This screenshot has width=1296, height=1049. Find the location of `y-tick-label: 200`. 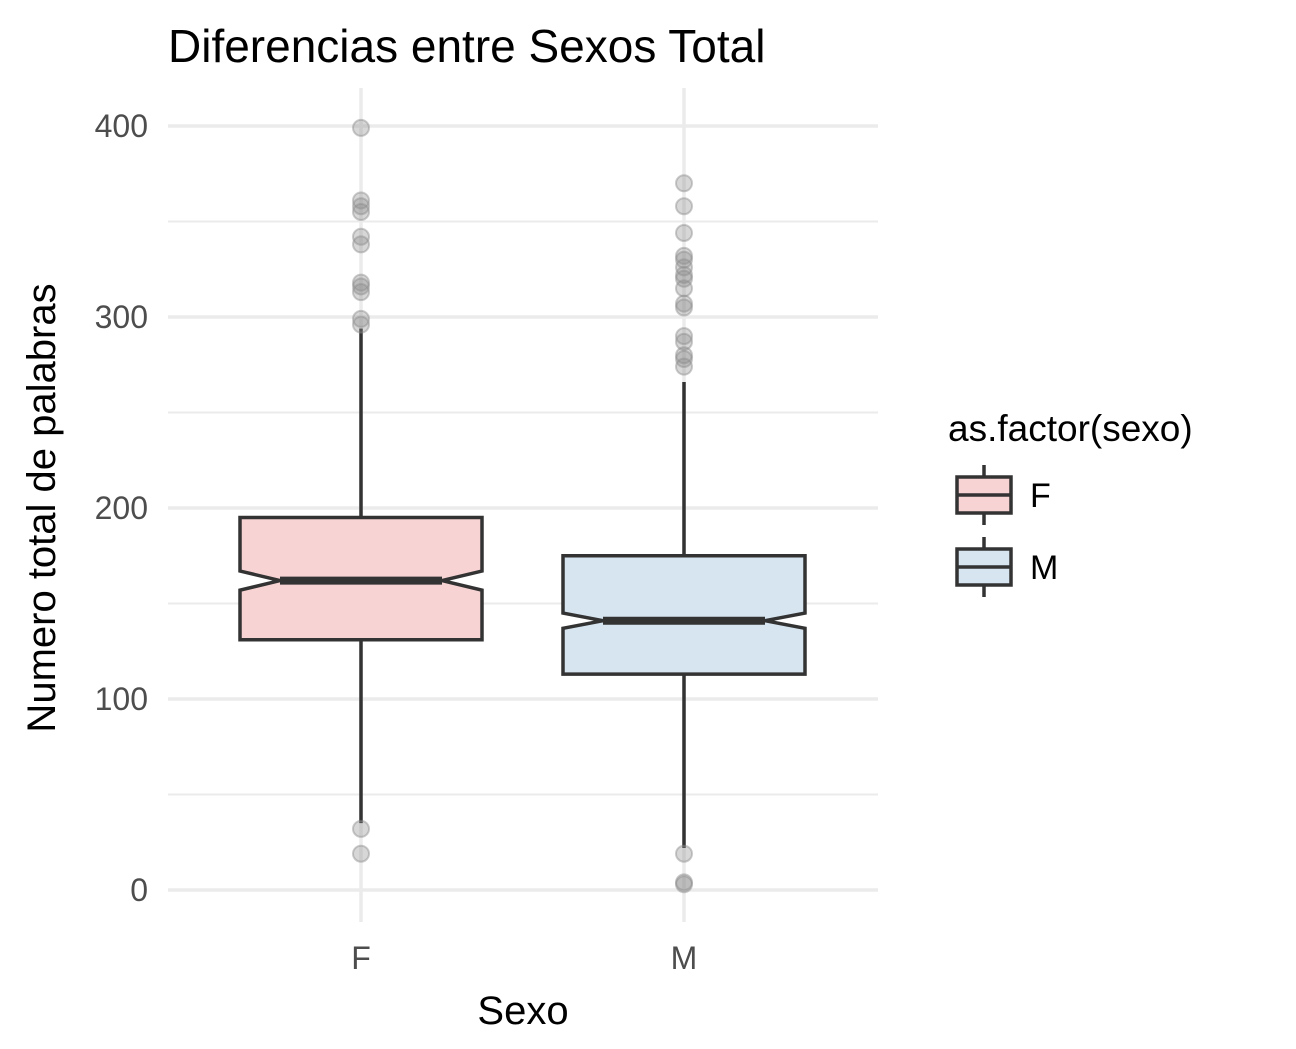

y-tick-label: 200 is located at coordinates (121, 508).